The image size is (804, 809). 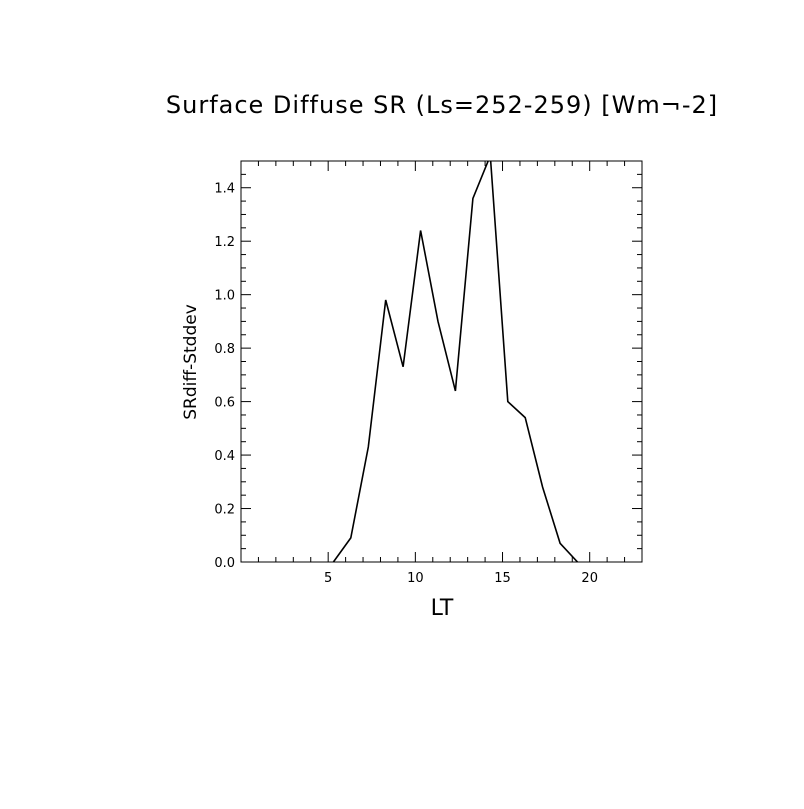 What do you see at coordinates (224, 242) in the screenshot?
I see `y-tick-label: 1.2` at bounding box center [224, 242].